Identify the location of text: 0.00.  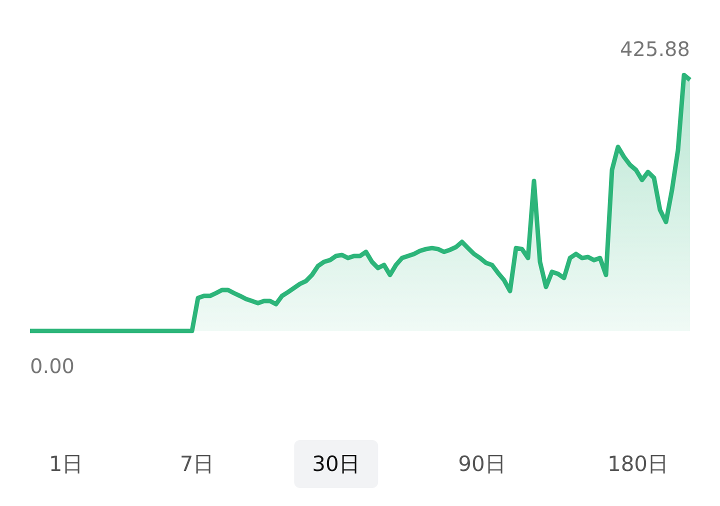
(52, 366).